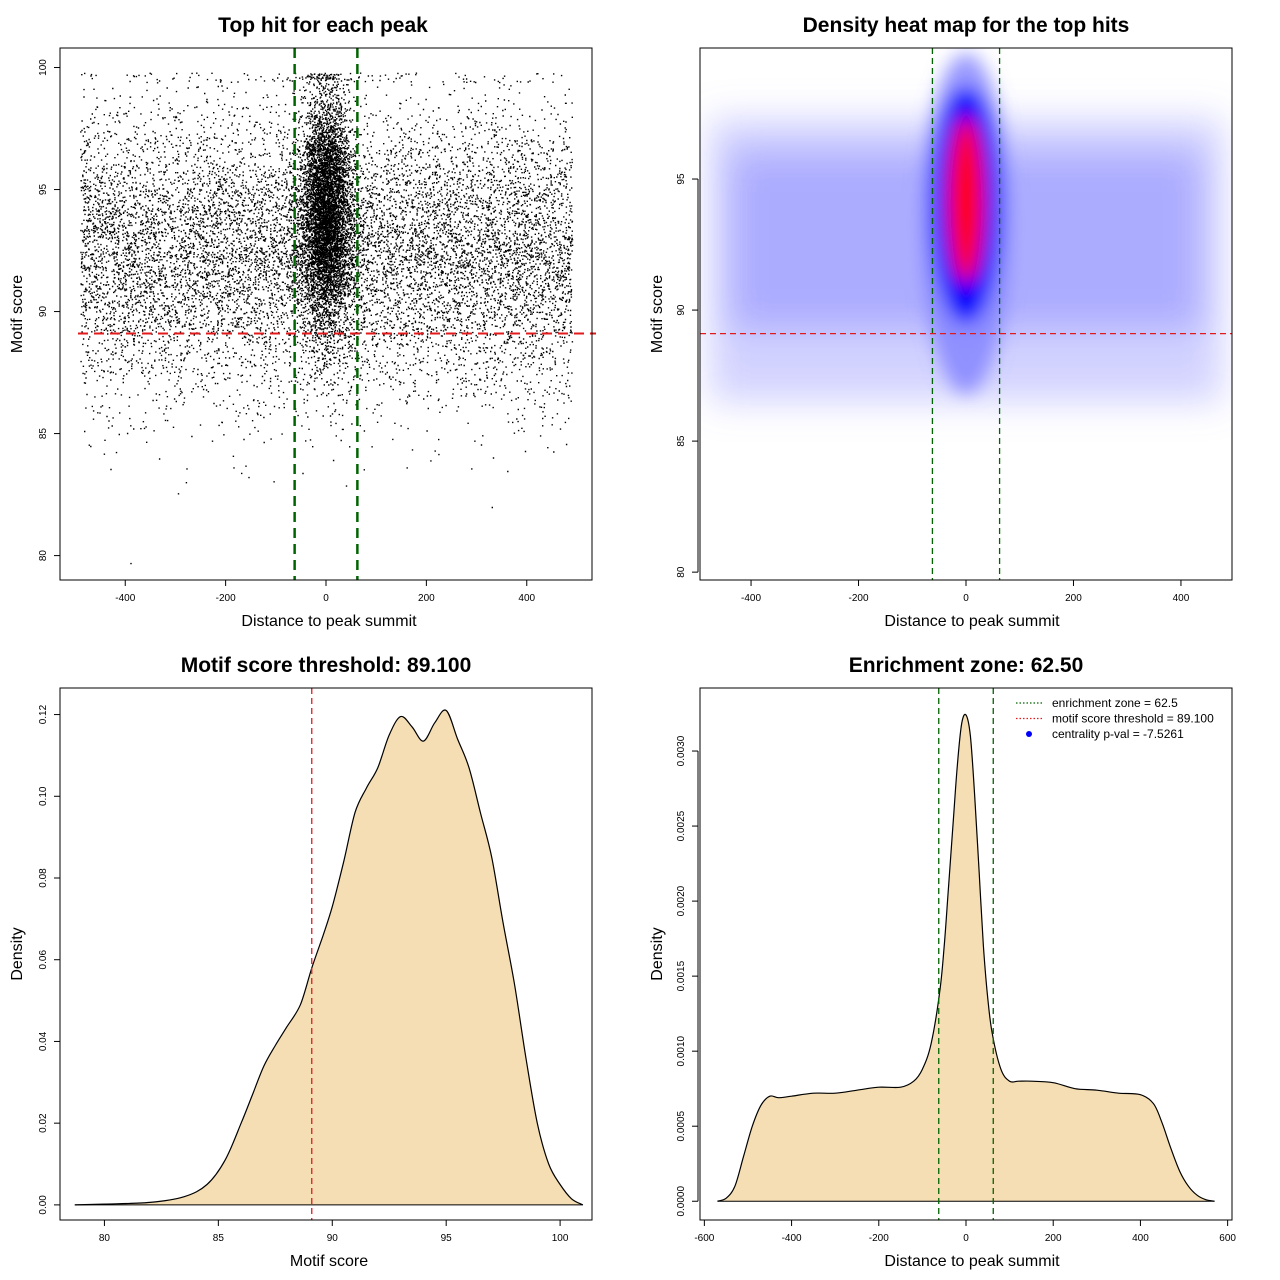  What do you see at coordinates (1133, 719) in the screenshot?
I see `legend-label: motif score threshold = 89.100` at bounding box center [1133, 719].